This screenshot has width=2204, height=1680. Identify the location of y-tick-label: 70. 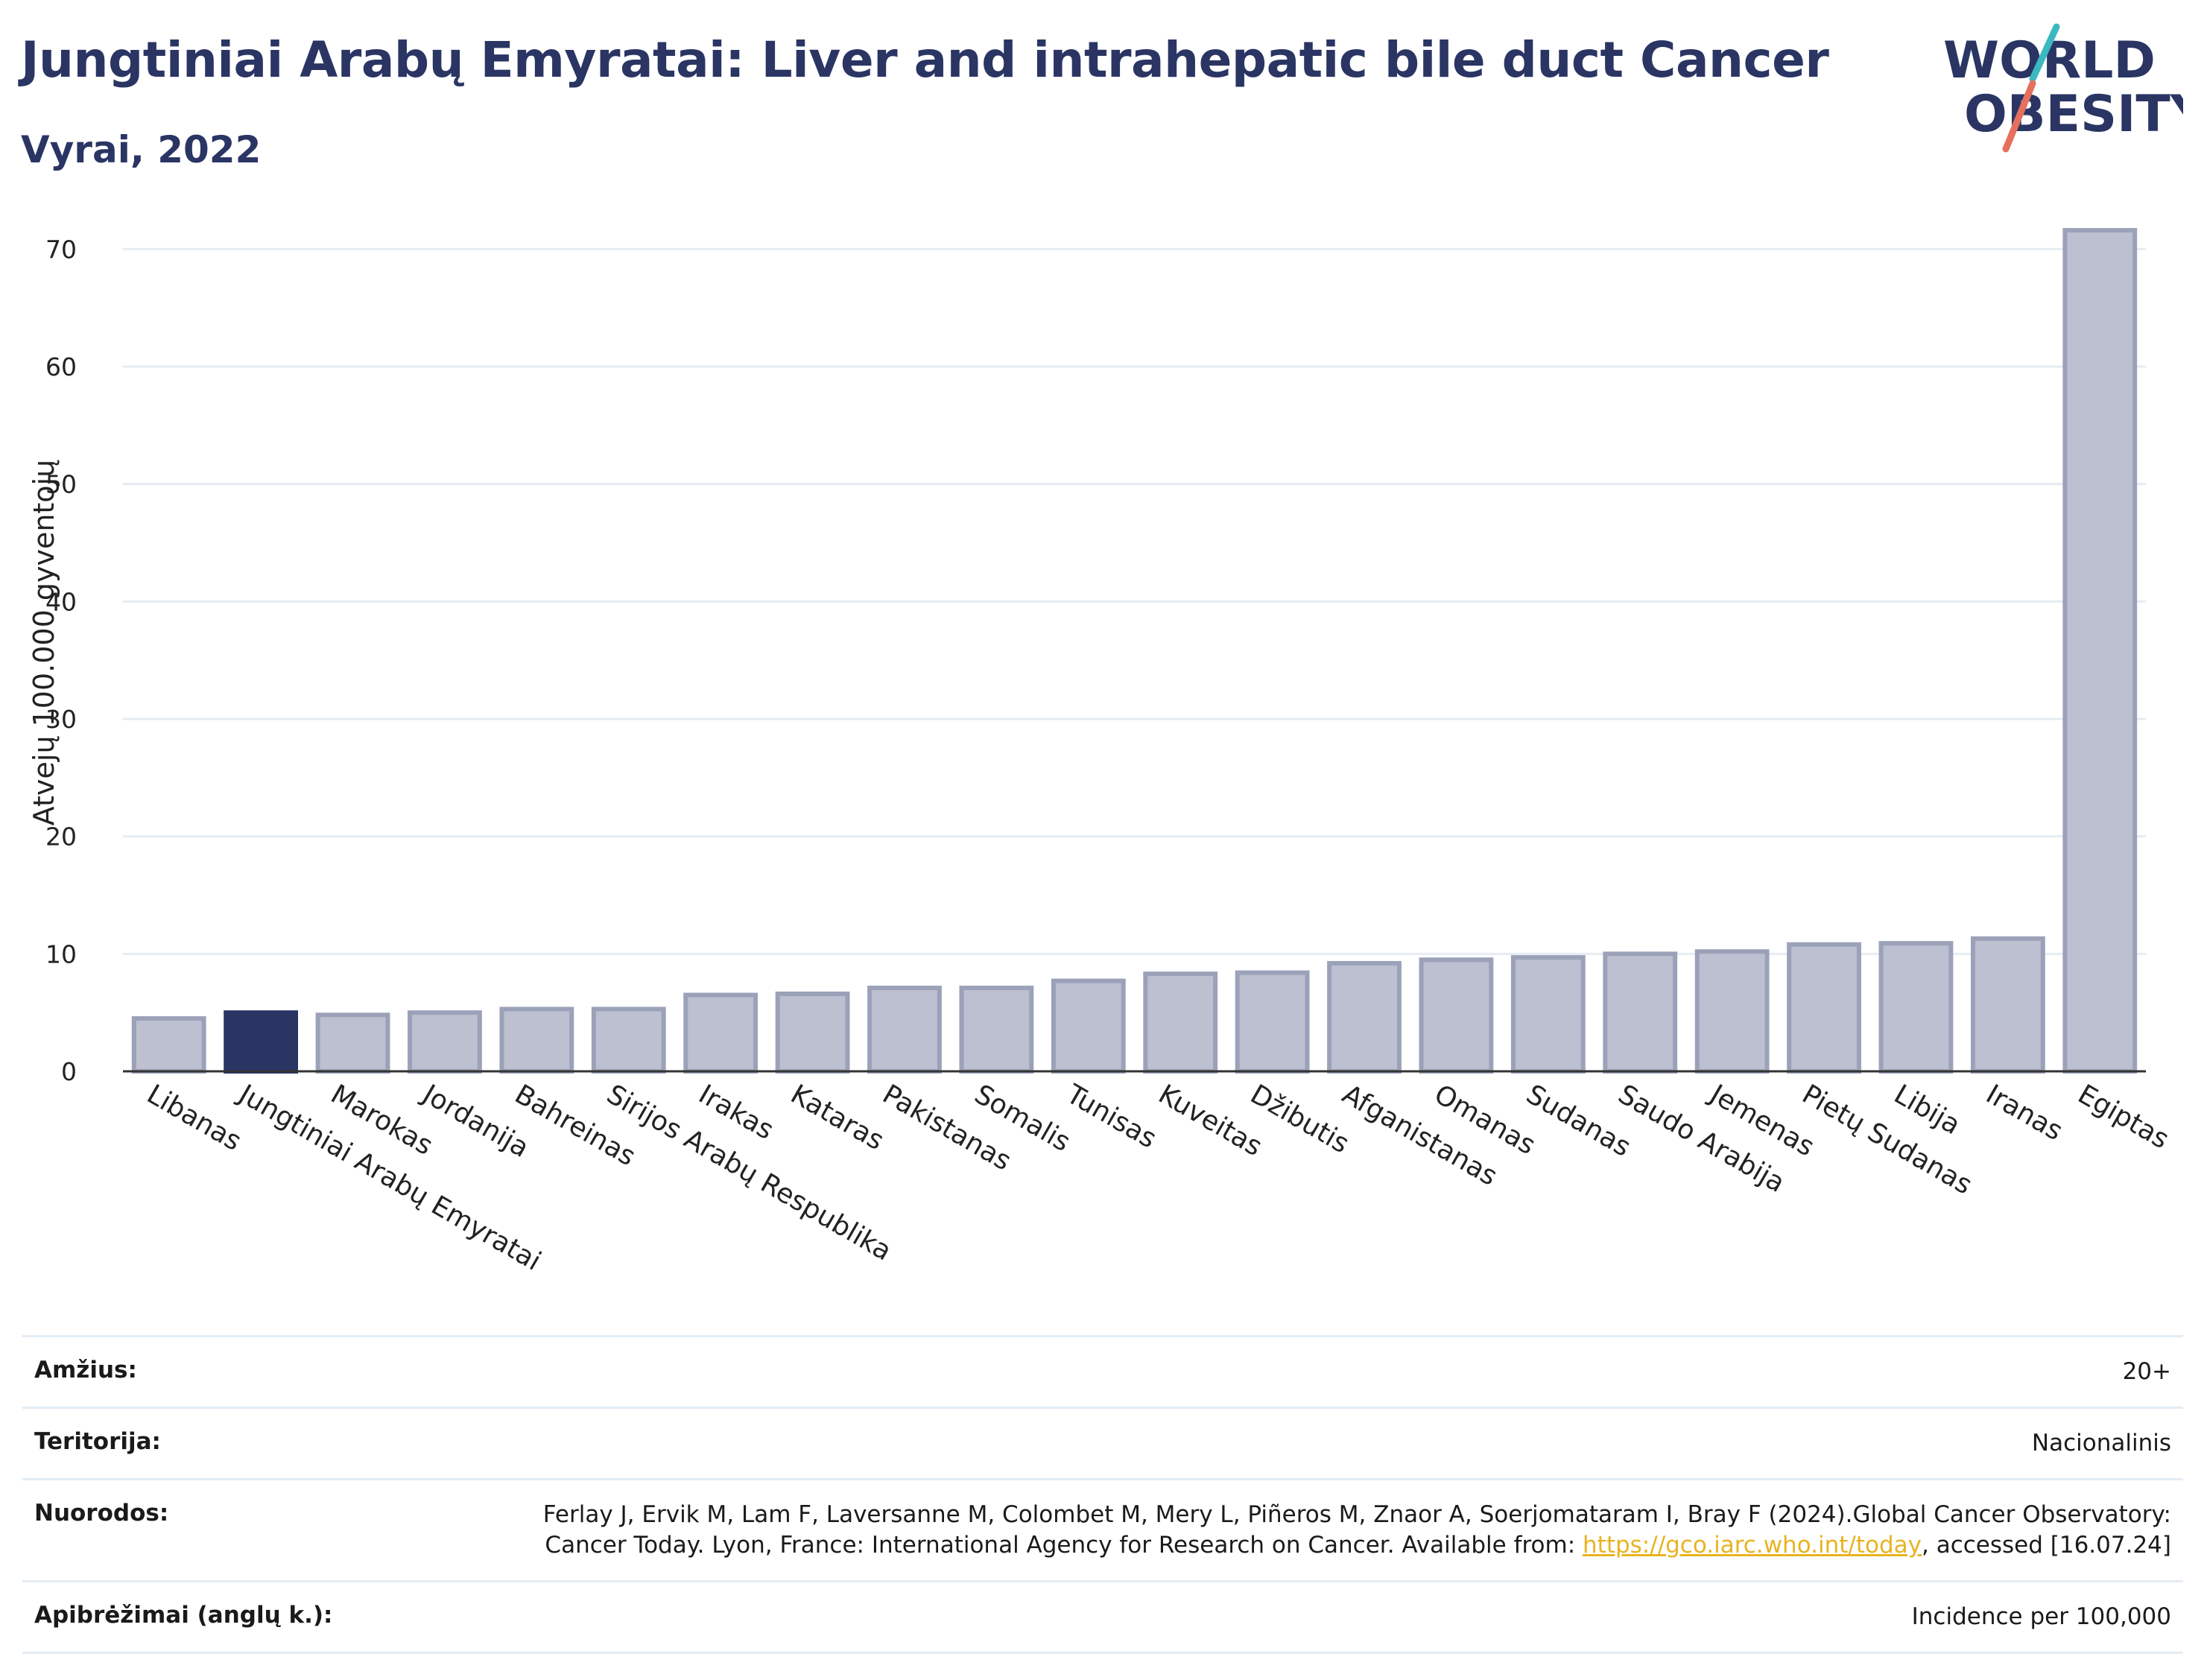
(61, 249).